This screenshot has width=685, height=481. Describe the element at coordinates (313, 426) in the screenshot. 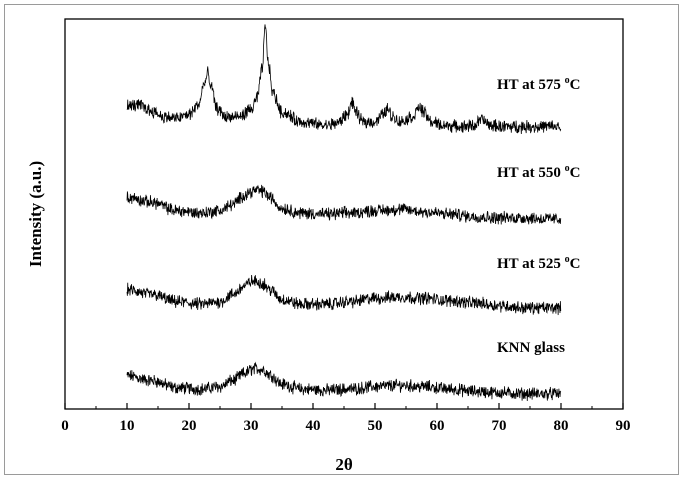

I see `x-tick-label: 40` at that location.